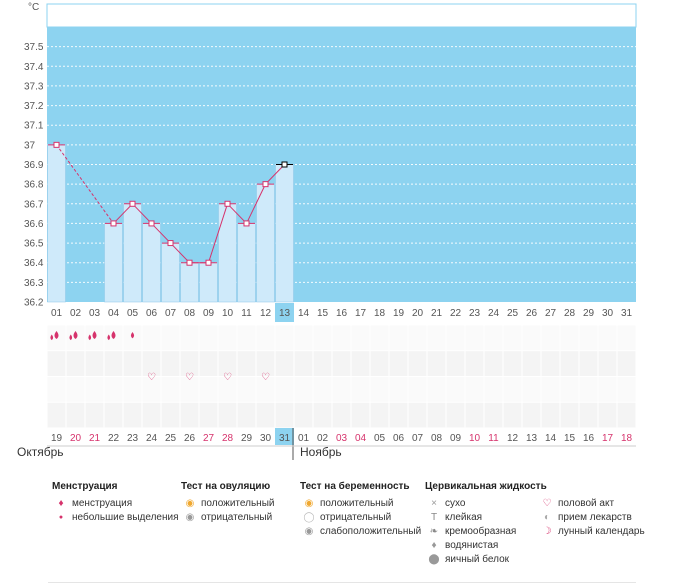 The width and height of the screenshot is (675, 587). I want to click on calendar-date-label: 27, so click(209, 438).